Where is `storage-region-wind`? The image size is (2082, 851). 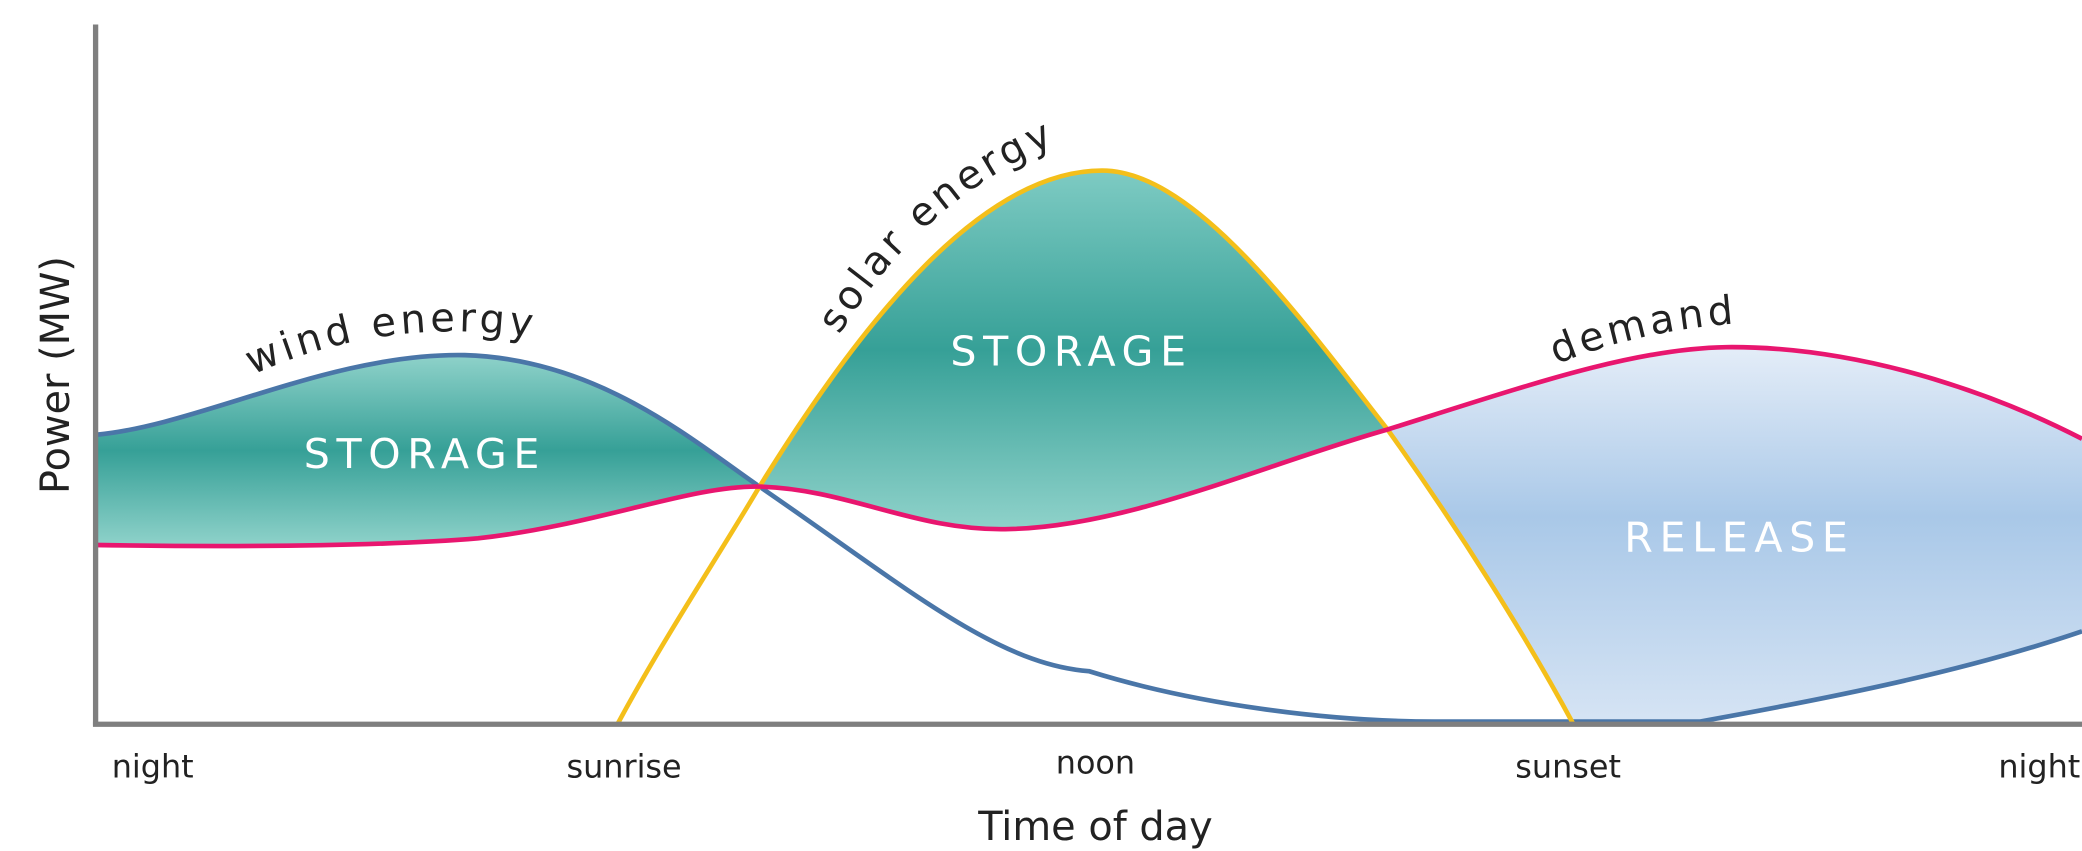
storage-region-wind is located at coordinates (427, 451).